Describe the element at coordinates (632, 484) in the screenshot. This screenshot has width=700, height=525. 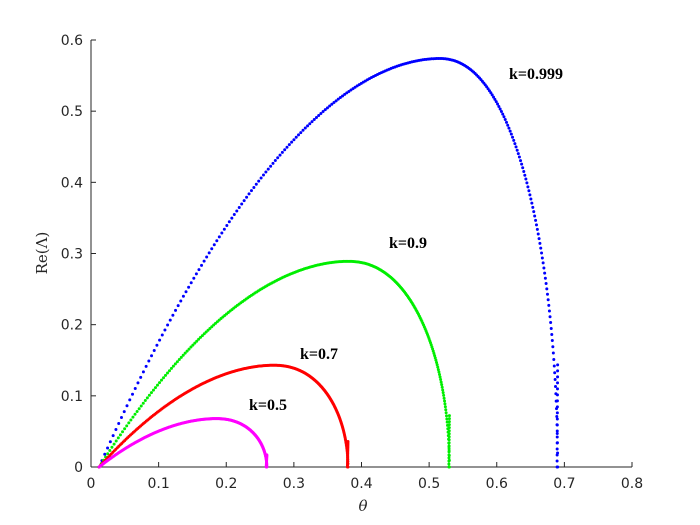
I see `x-tick-label: 0.8` at that location.